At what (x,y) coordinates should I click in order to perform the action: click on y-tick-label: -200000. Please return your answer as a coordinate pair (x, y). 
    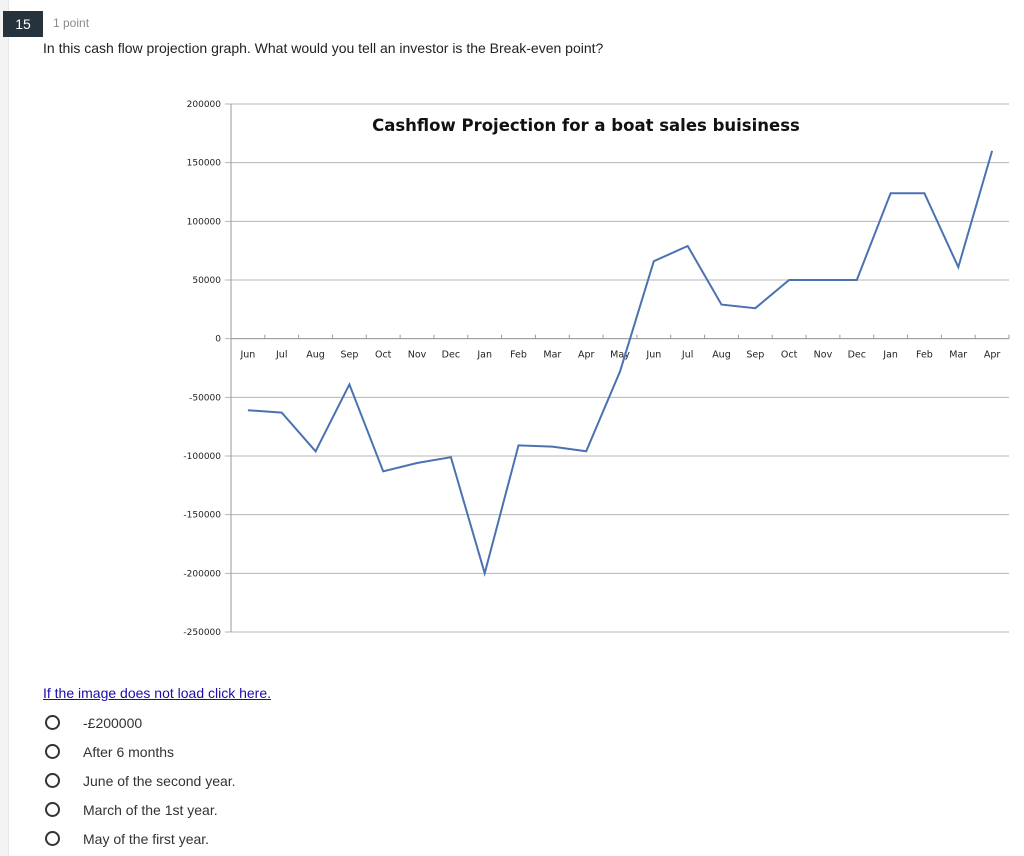
    Looking at the image, I should click on (202, 574).